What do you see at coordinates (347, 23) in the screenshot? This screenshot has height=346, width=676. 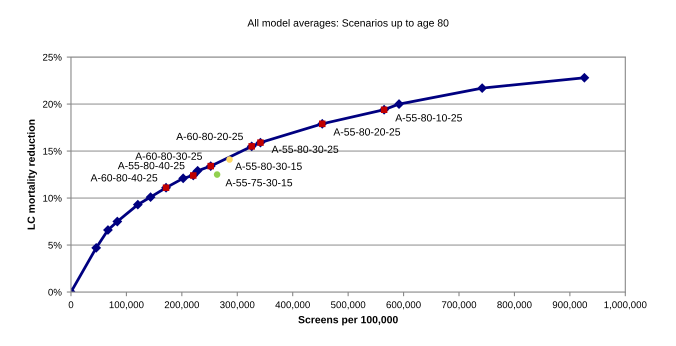 I see `chart-title: All model averages: Scenarios up to age 80` at bounding box center [347, 23].